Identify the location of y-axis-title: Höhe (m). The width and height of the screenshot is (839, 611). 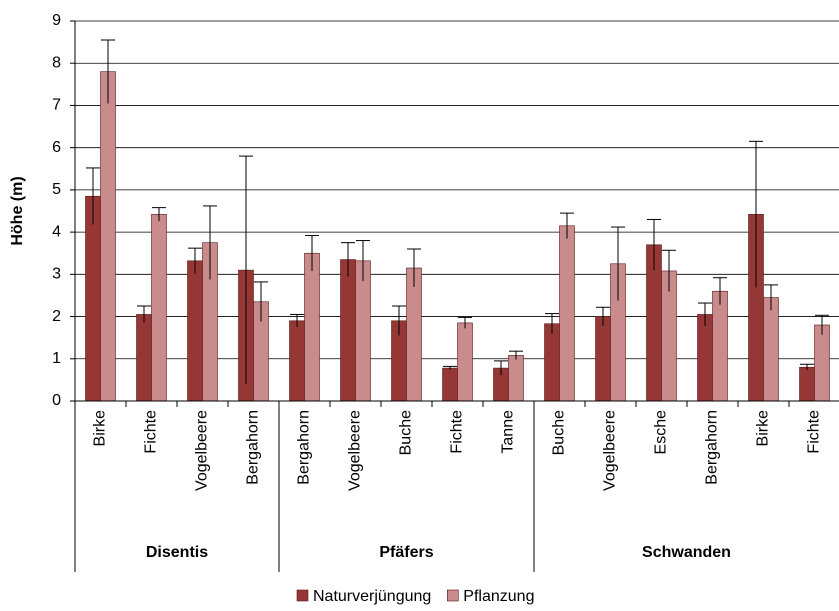
(17, 210).